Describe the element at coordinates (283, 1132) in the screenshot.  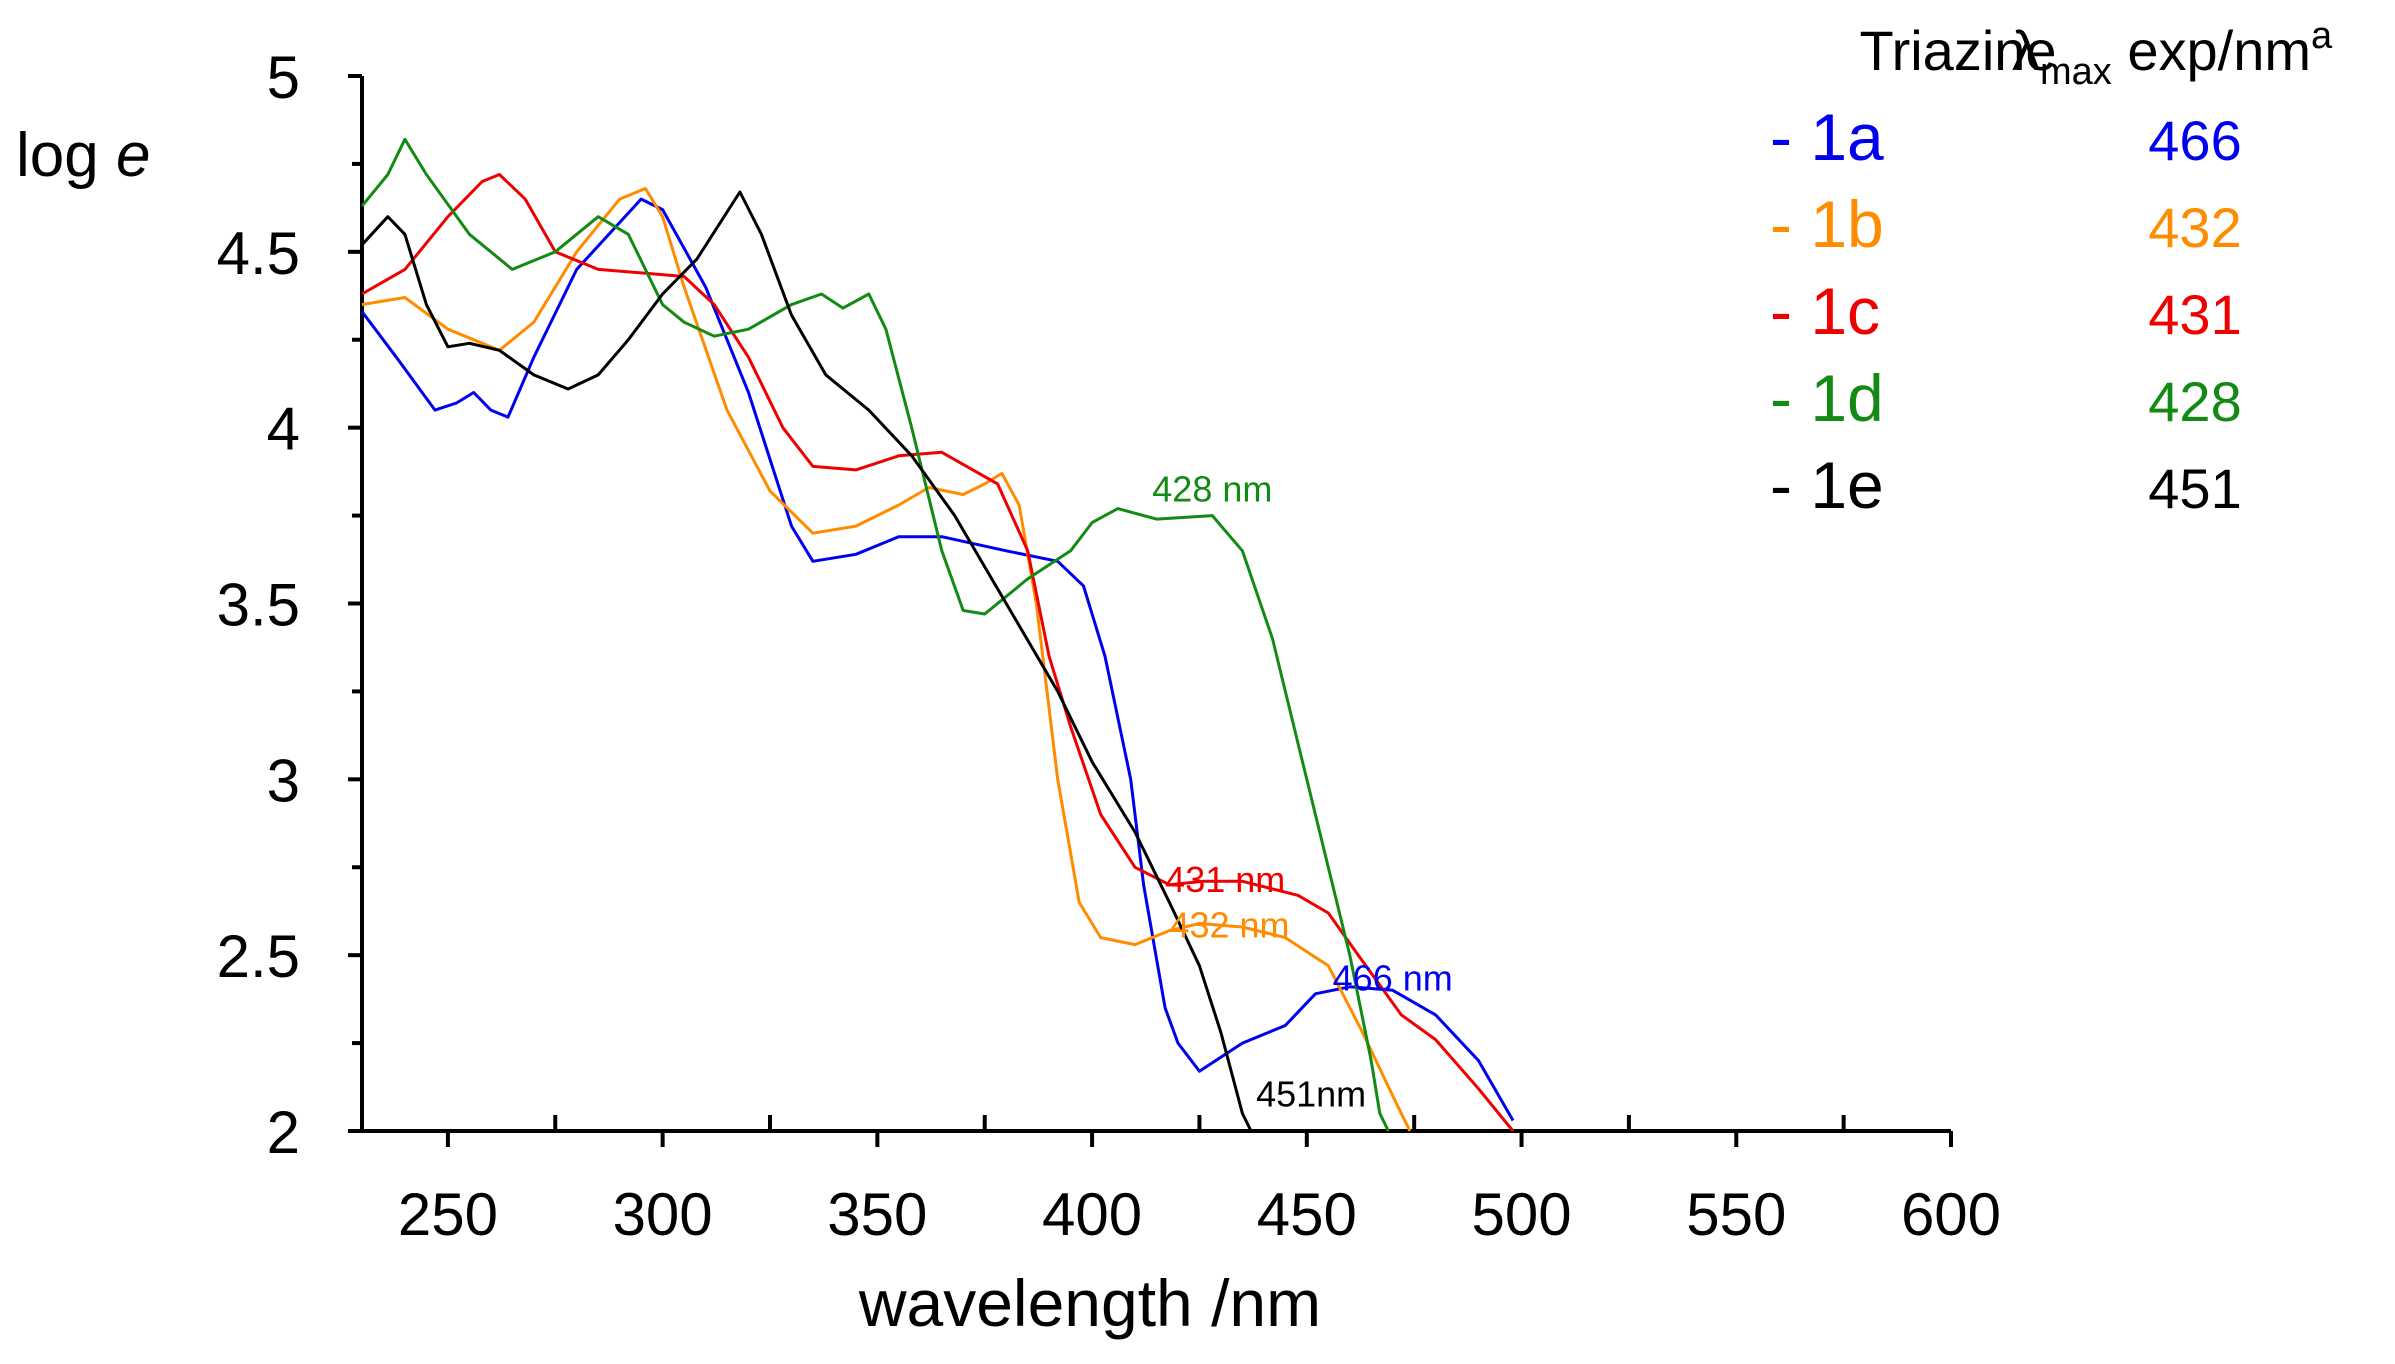
I see `y-tick-label: 2` at that location.